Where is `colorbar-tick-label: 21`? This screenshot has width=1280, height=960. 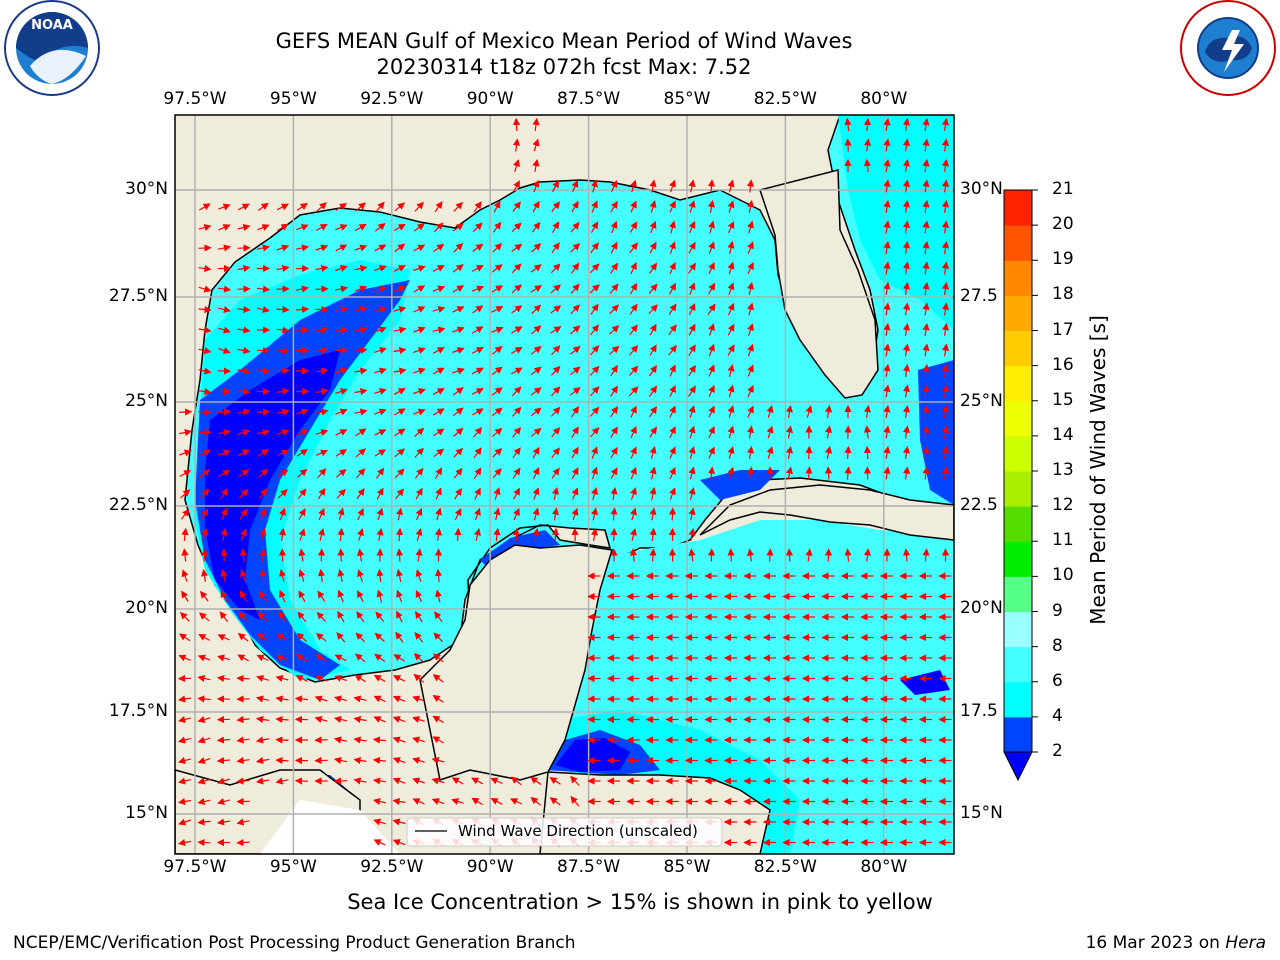 colorbar-tick-label: 21 is located at coordinates (1063, 189).